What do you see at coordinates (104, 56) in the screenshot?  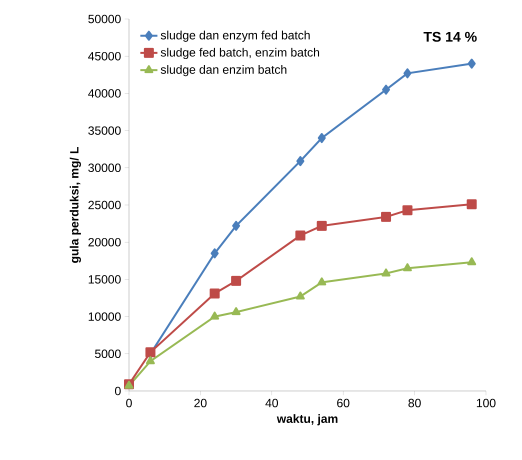 I see `y-tick-label: 45000` at bounding box center [104, 56].